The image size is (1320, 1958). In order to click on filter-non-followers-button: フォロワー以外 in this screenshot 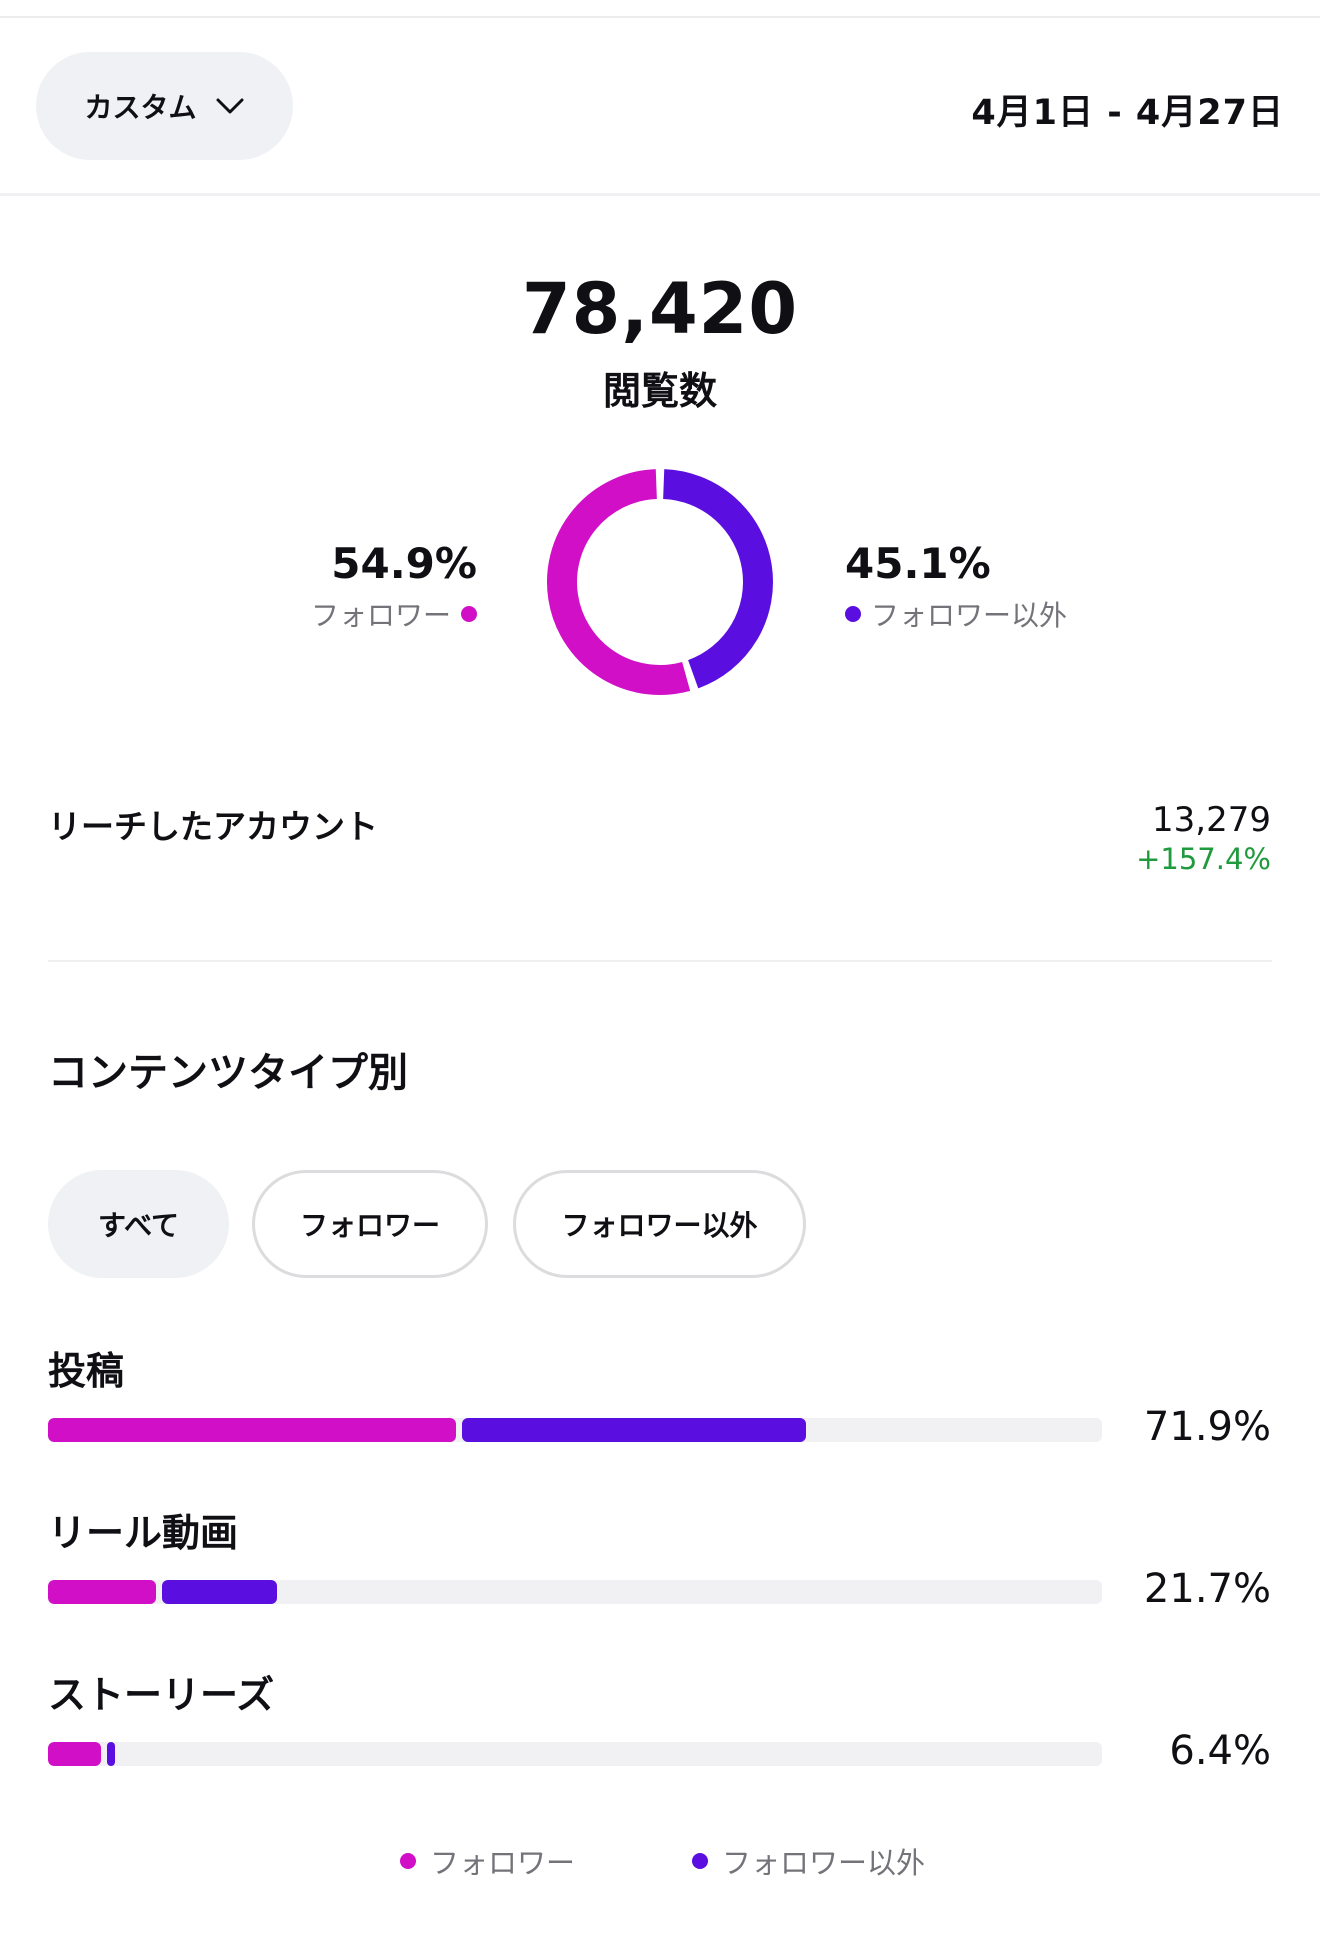, I will do `click(659, 1224)`.